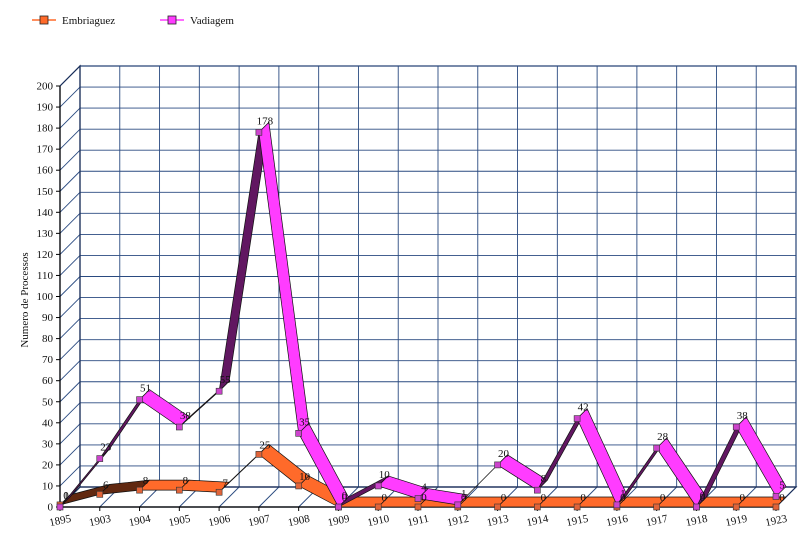 The width and height of the screenshot is (801, 537). I want to click on y-tick-label: 50, so click(48, 402).